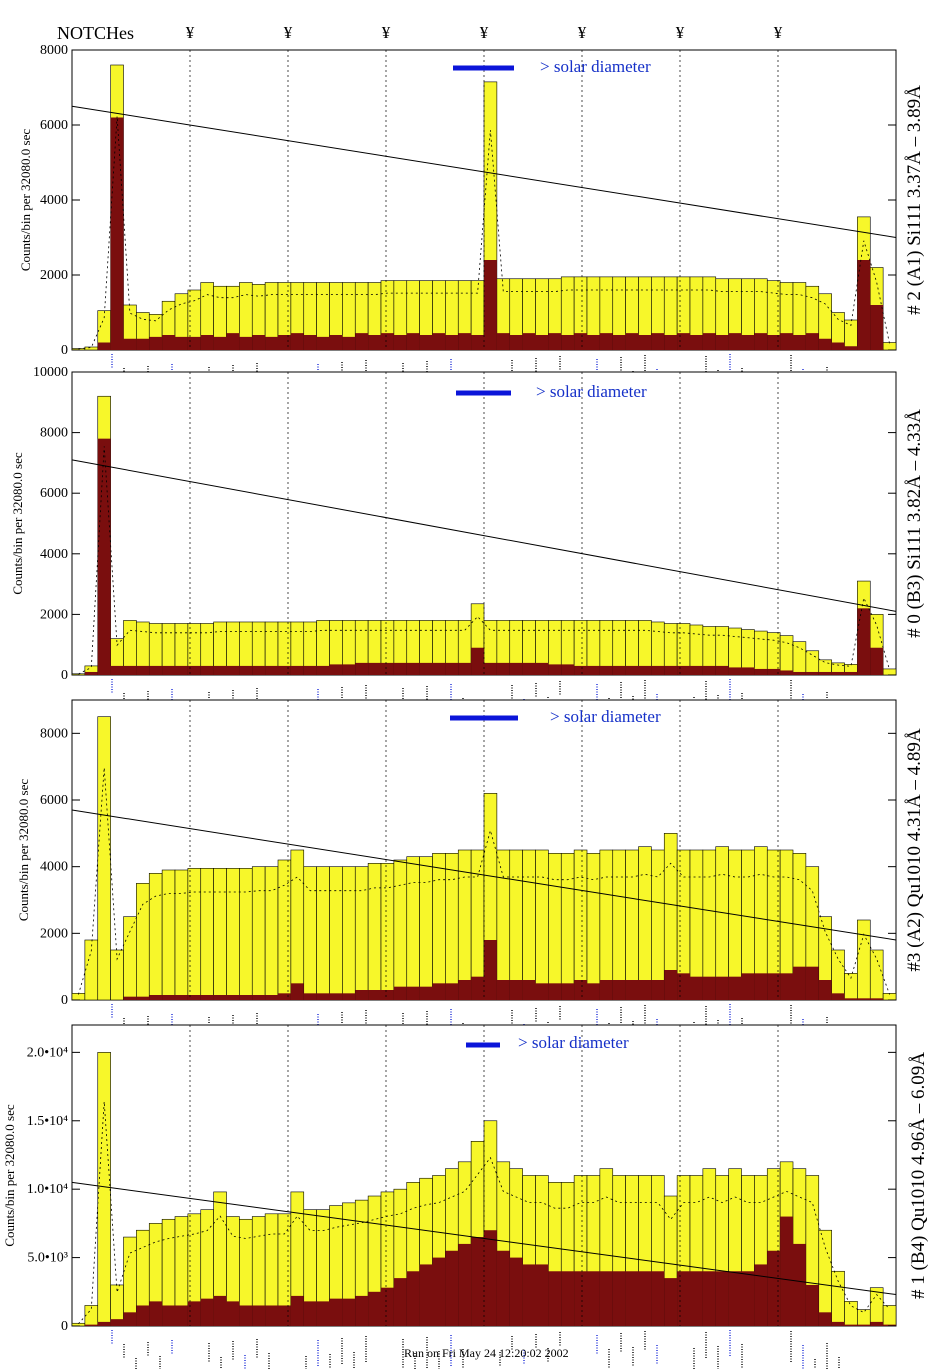 Image resolution: width=948 pixels, height=1369 pixels. I want to click on y-tick-label: 5.0•10³, so click(47, 1258).